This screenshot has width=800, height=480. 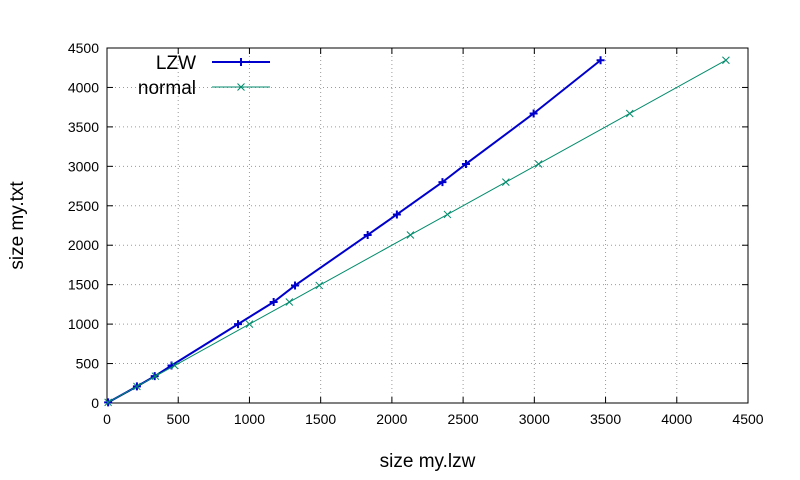 What do you see at coordinates (179, 419) in the screenshot?
I see `x-tick-label: 500` at bounding box center [179, 419].